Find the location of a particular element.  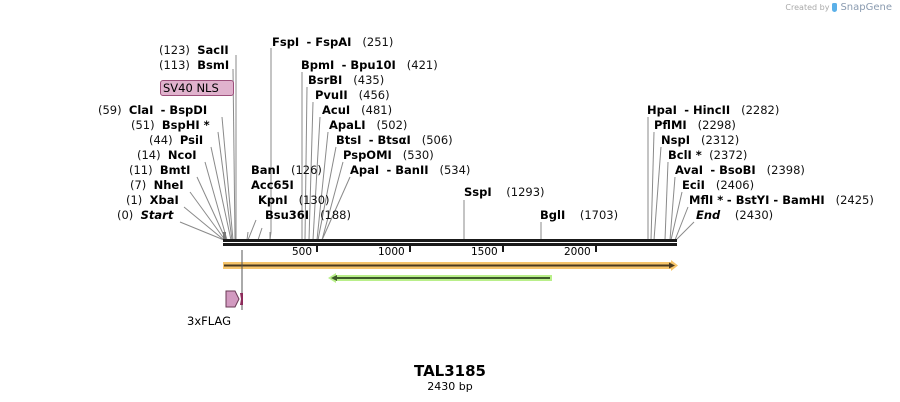

site-sacii: (123) SacII is located at coordinates (194, 50).